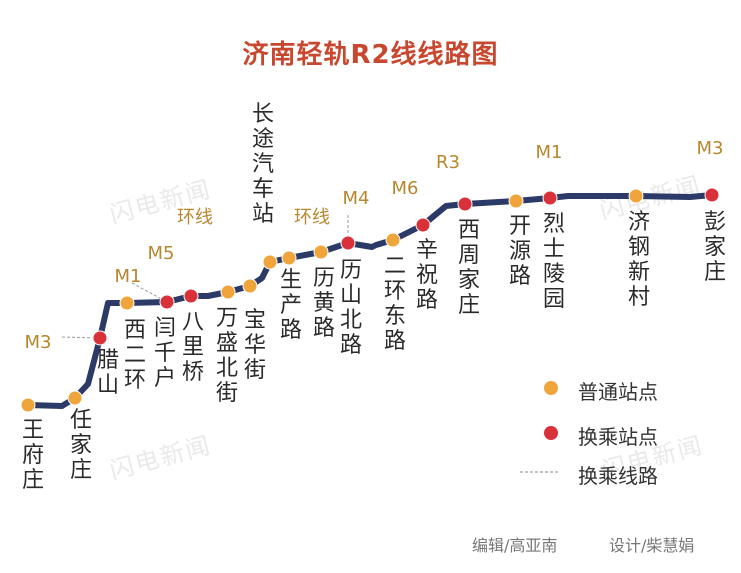 Image resolution: width=741 pixels, height=573 pixels. I want to click on station-label: 八里桥, so click(192, 347).